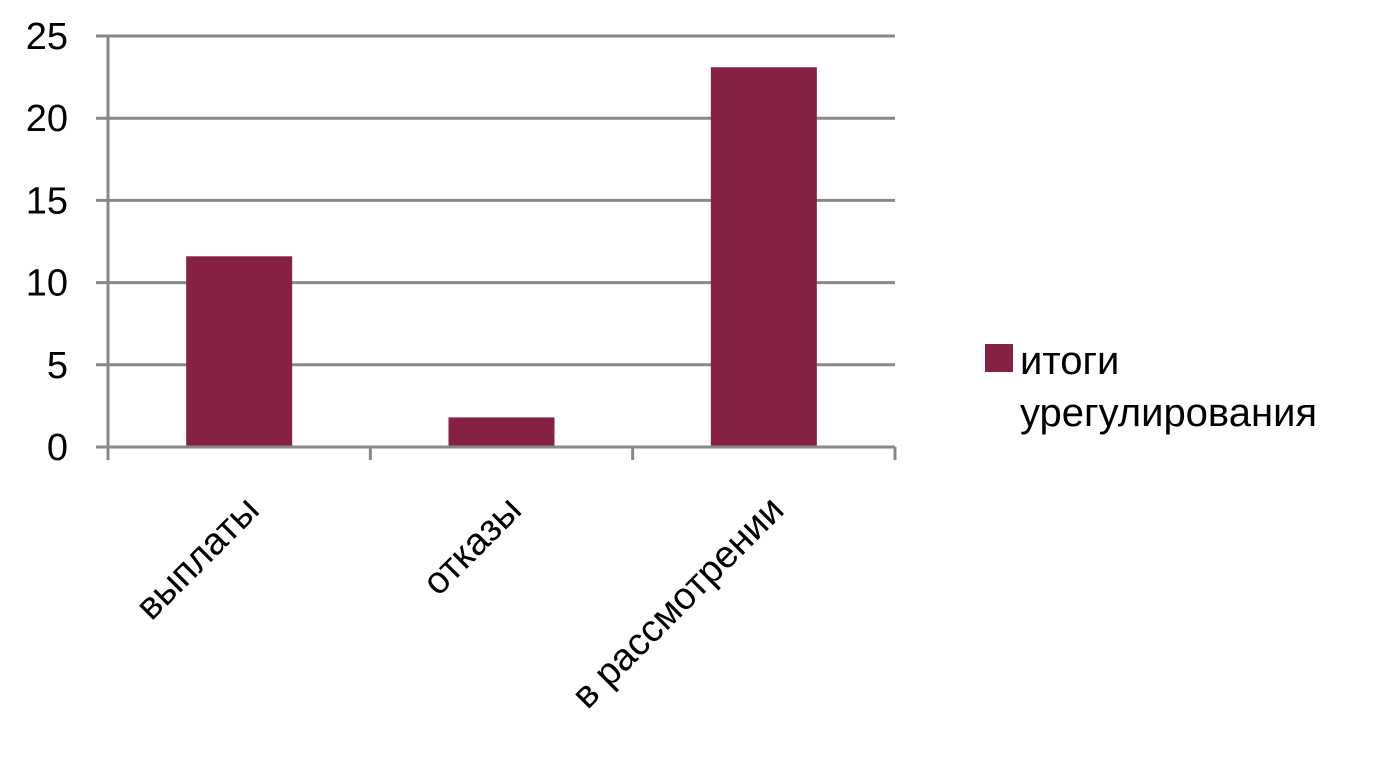 The image size is (1374, 768). I want to click on x-category-labels: выплаты отказы в рассмотрении, so click(460, 603).